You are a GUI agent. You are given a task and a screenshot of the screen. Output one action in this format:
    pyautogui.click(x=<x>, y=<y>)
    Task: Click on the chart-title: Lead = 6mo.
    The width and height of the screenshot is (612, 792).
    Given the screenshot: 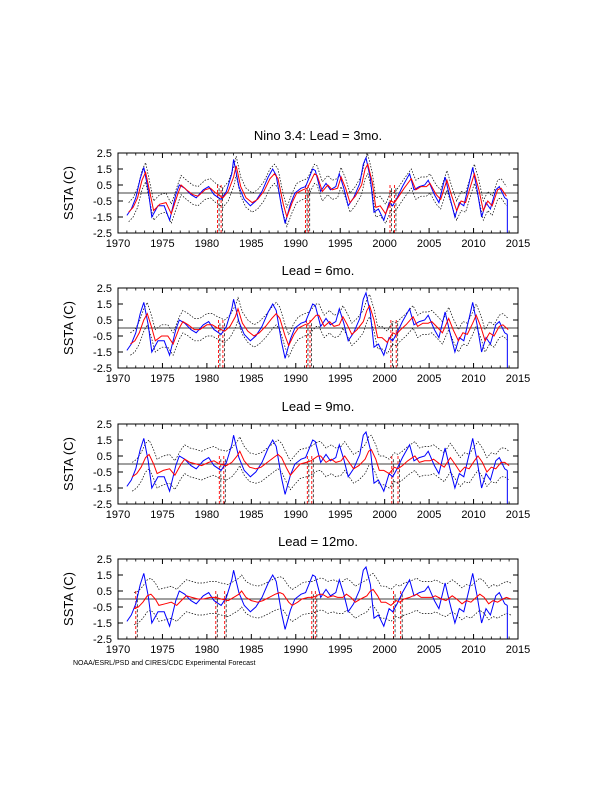 What is the action you would take?
    pyautogui.click(x=318, y=270)
    